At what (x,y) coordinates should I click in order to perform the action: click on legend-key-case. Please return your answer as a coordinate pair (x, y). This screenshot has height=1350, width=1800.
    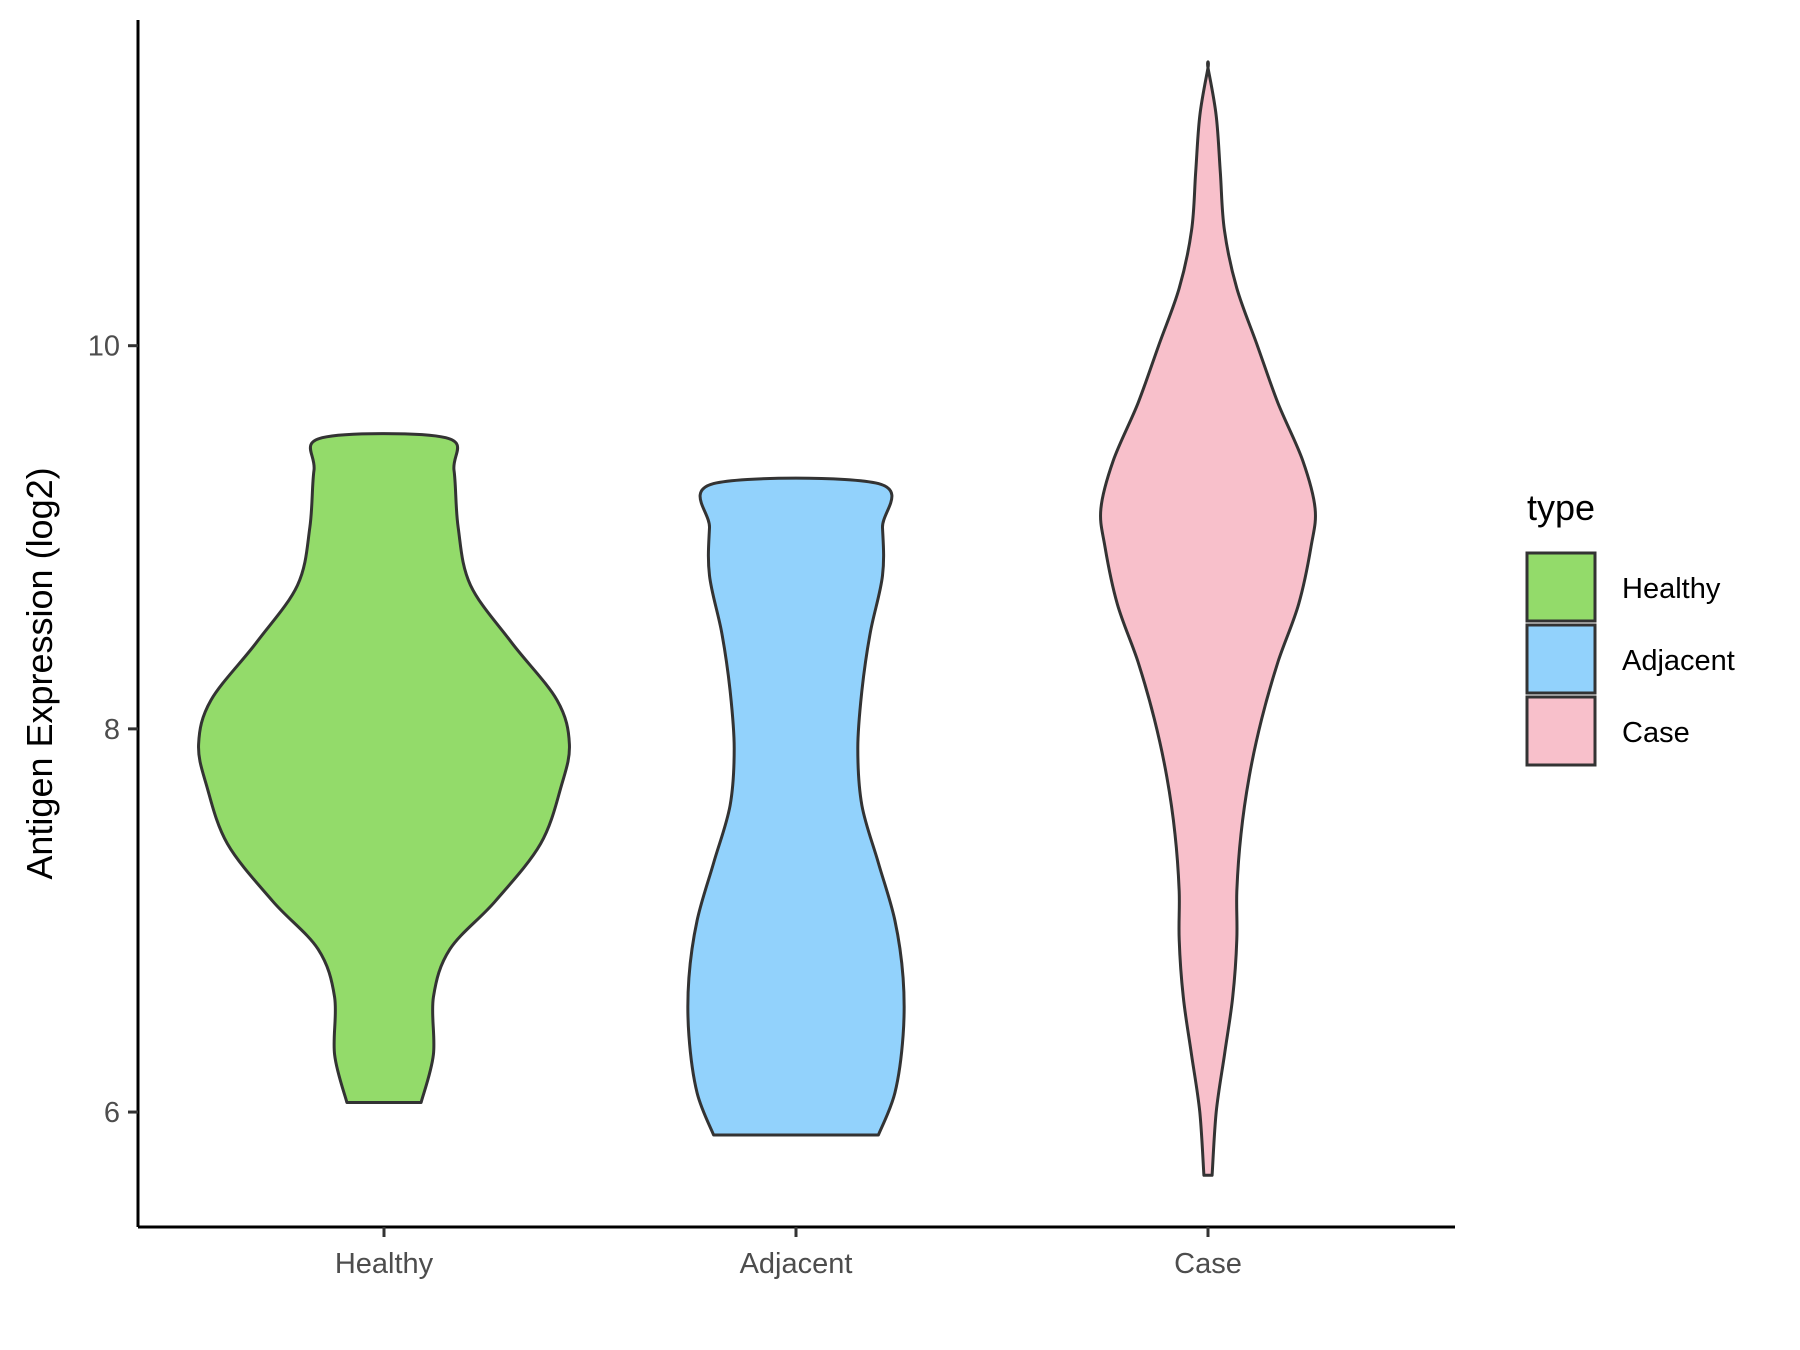
    Looking at the image, I should click on (1561, 731).